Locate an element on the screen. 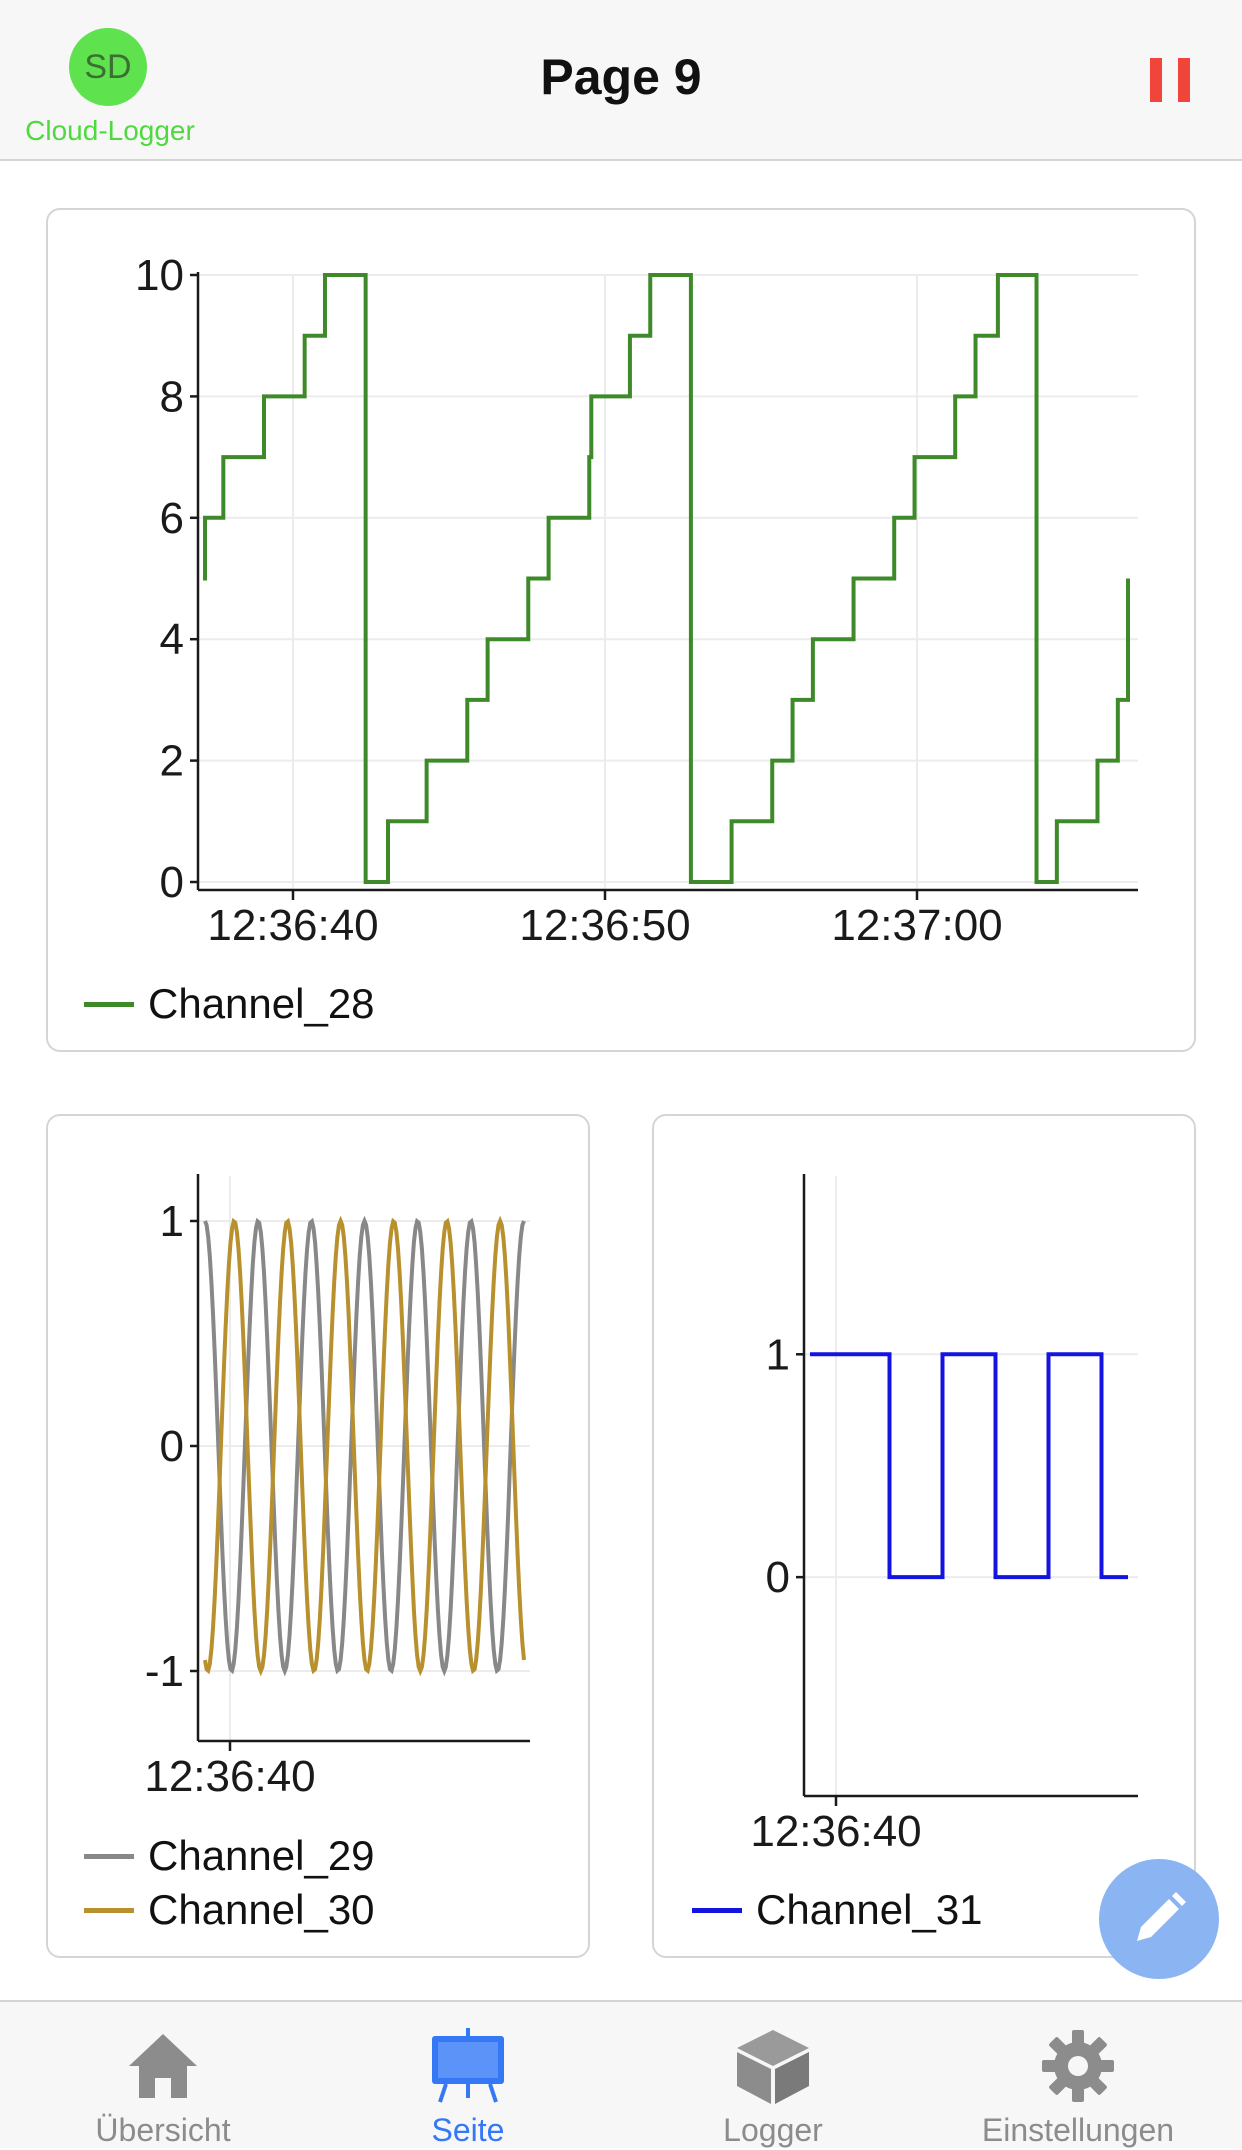 The image size is (1242, 2150). pause-icon is located at coordinates (1156, 80).